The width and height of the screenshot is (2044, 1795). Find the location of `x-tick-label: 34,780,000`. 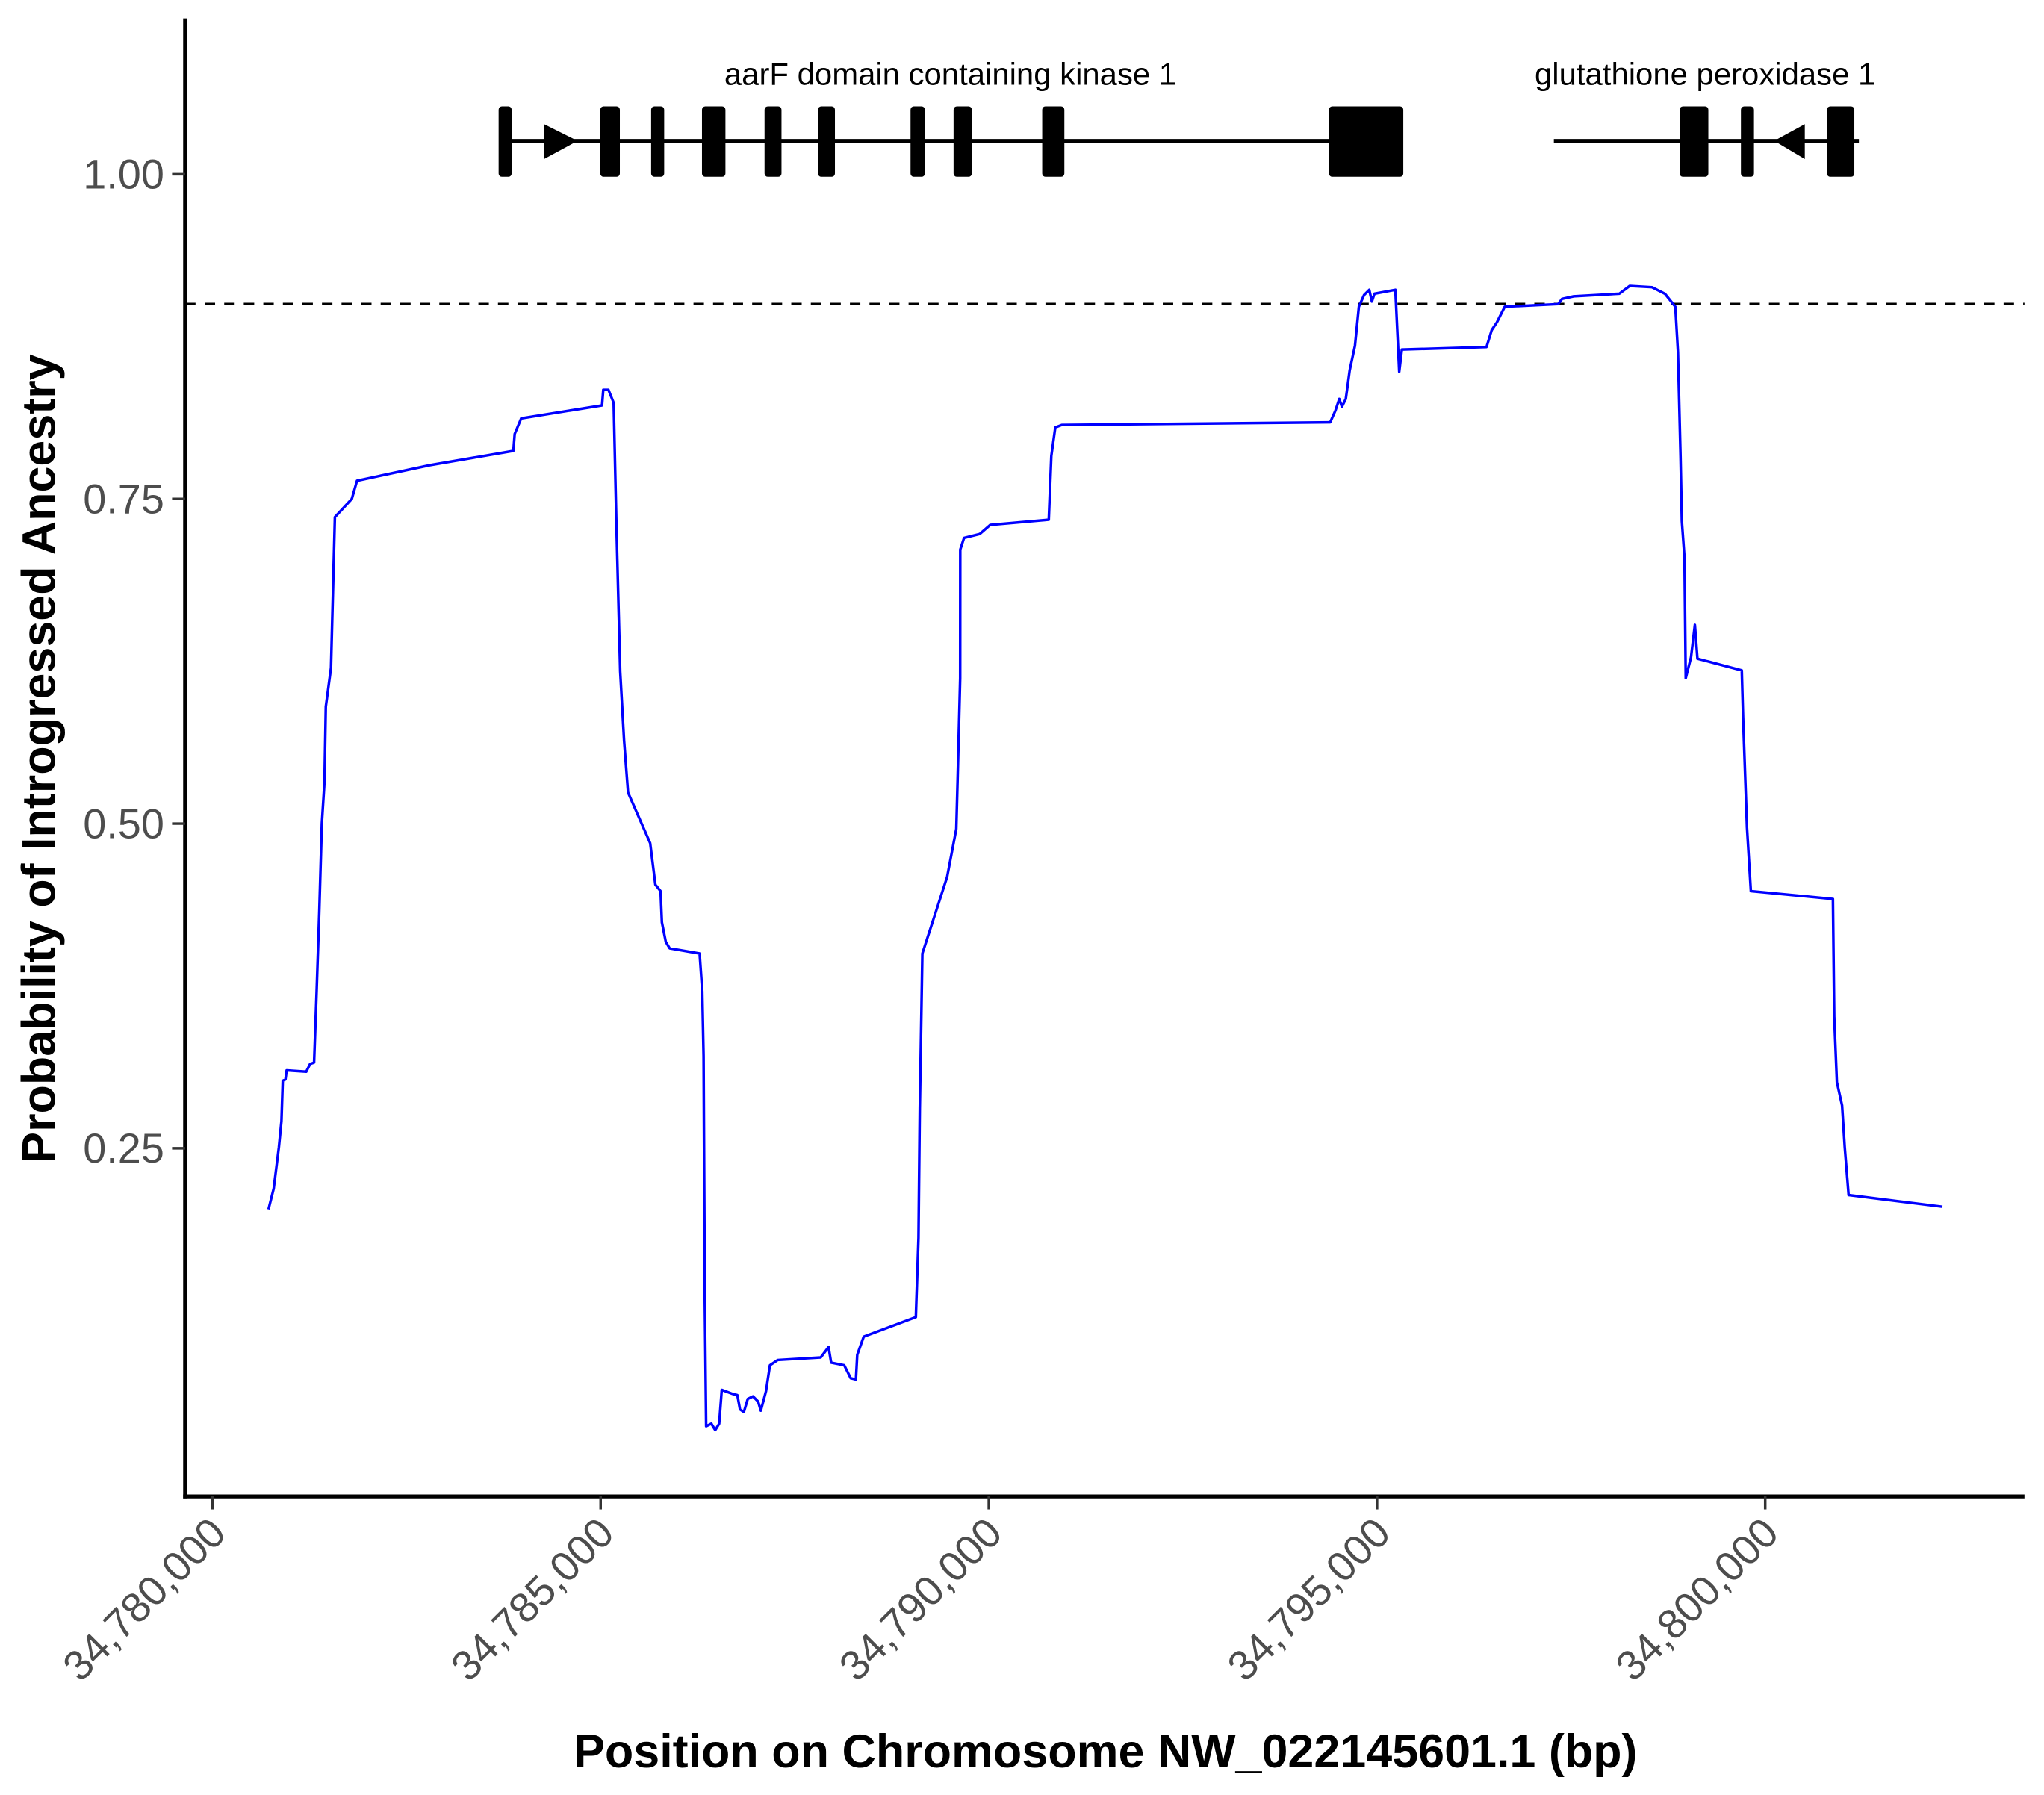

x-tick-label: 34,780,000 is located at coordinates (144, 1598).